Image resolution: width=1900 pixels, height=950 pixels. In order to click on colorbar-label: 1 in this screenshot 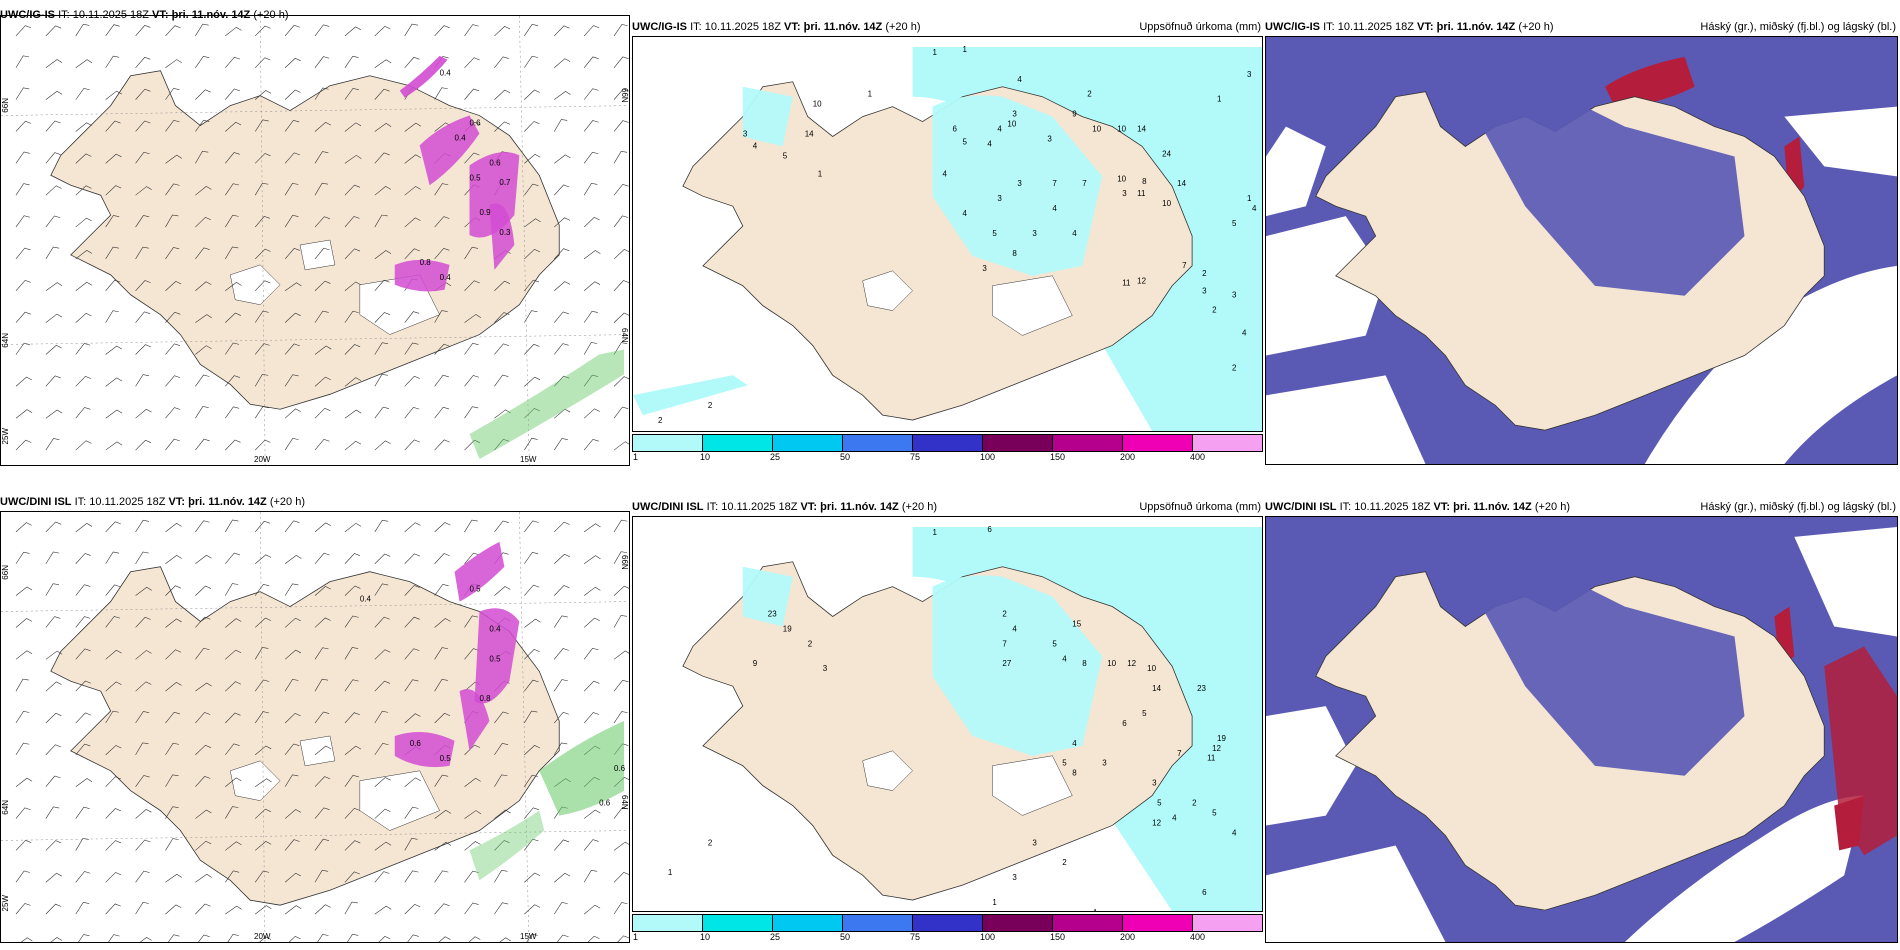, I will do `click(636, 457)`.